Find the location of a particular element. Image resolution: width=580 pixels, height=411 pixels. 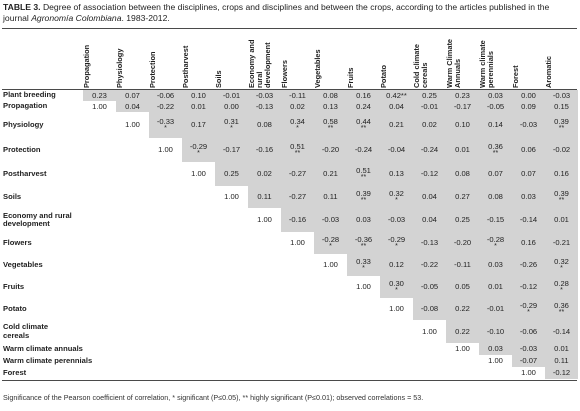

cell-value: 0.30 is located at coordinates (396, 283).